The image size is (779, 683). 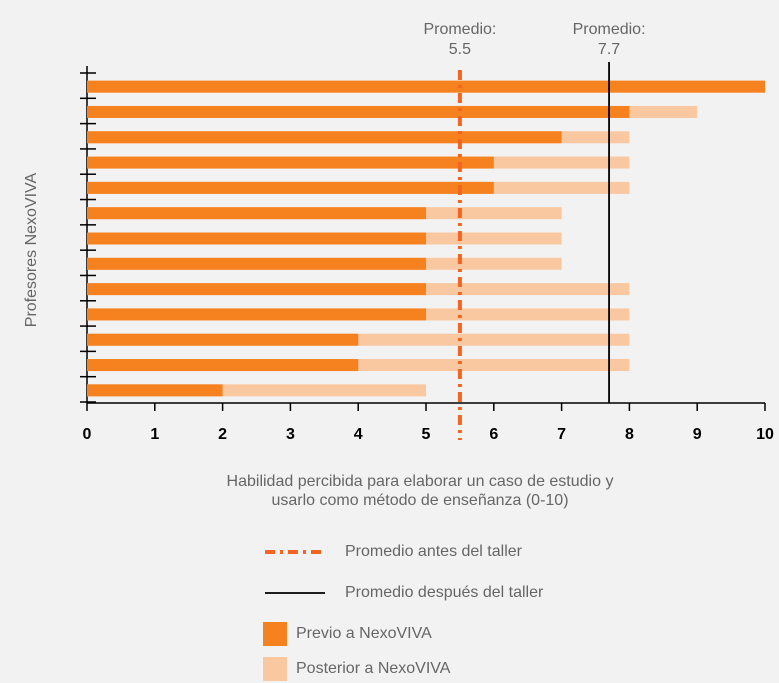 What do you see at coordinates (444, 592) in the screenshot?
I see `legend-label: Promedio después del taller` at bounding box center [444, 592].